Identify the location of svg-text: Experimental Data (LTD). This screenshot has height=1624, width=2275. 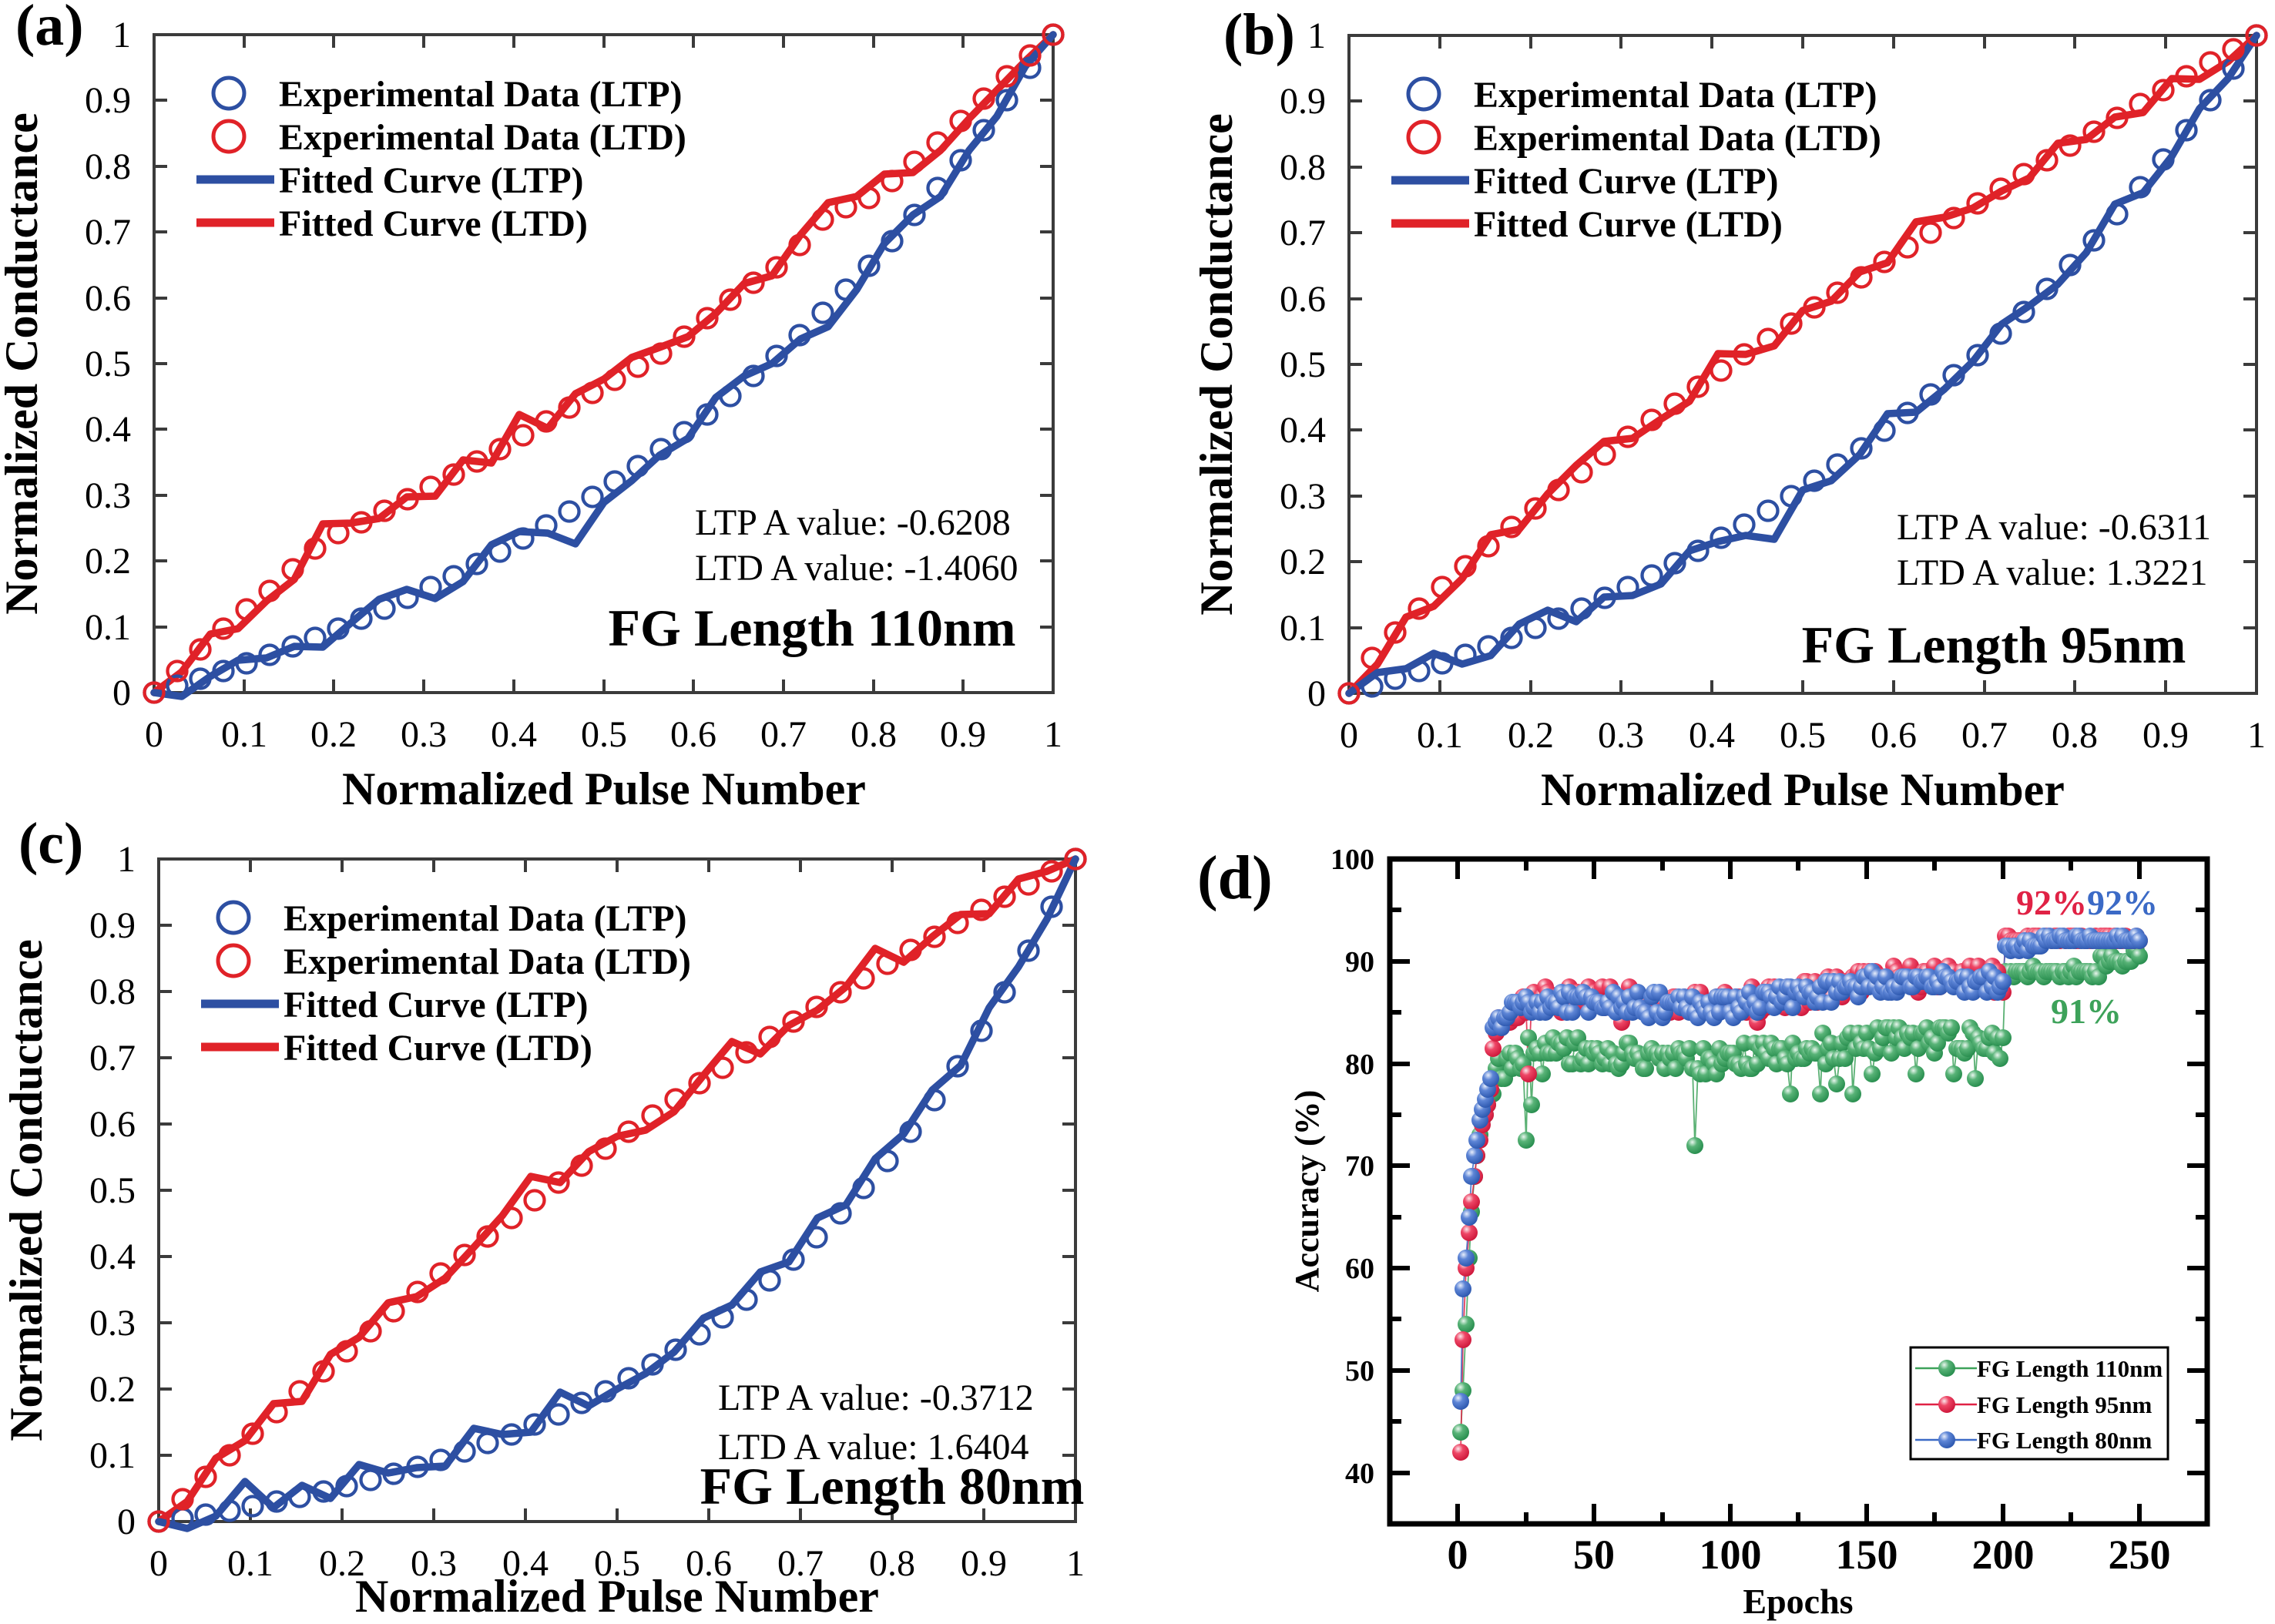
(482, 137).